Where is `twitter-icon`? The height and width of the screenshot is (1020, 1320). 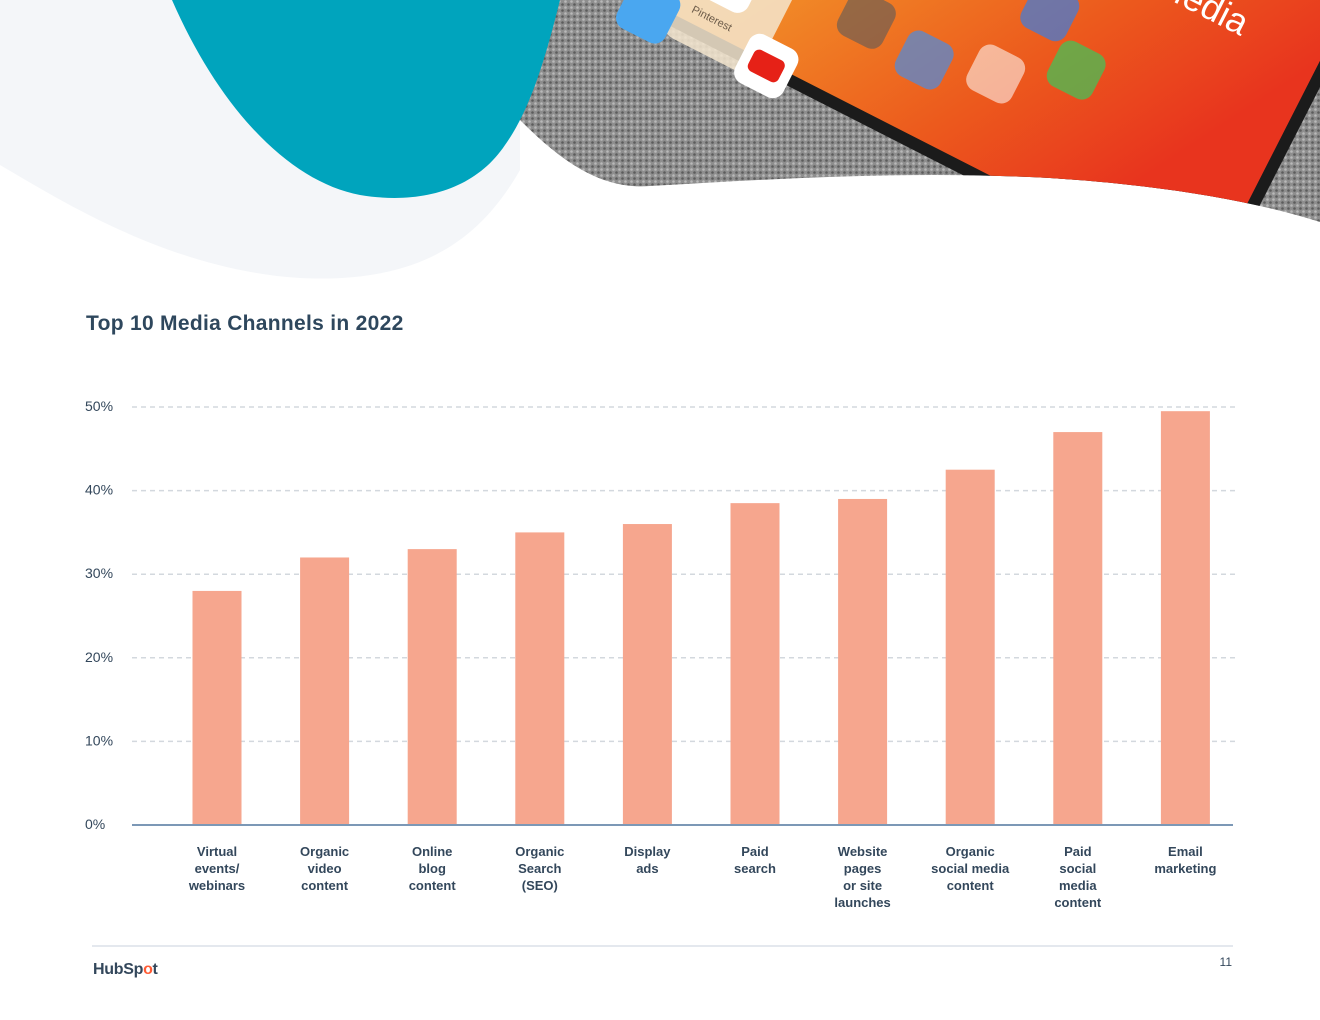 twitter-icon is located at coordinates (648, 22).